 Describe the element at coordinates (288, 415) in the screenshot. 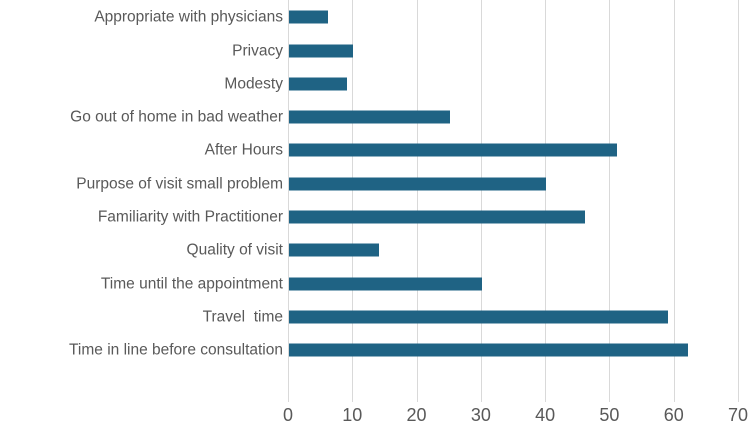

I see `x-tick-label: 0` at that location.